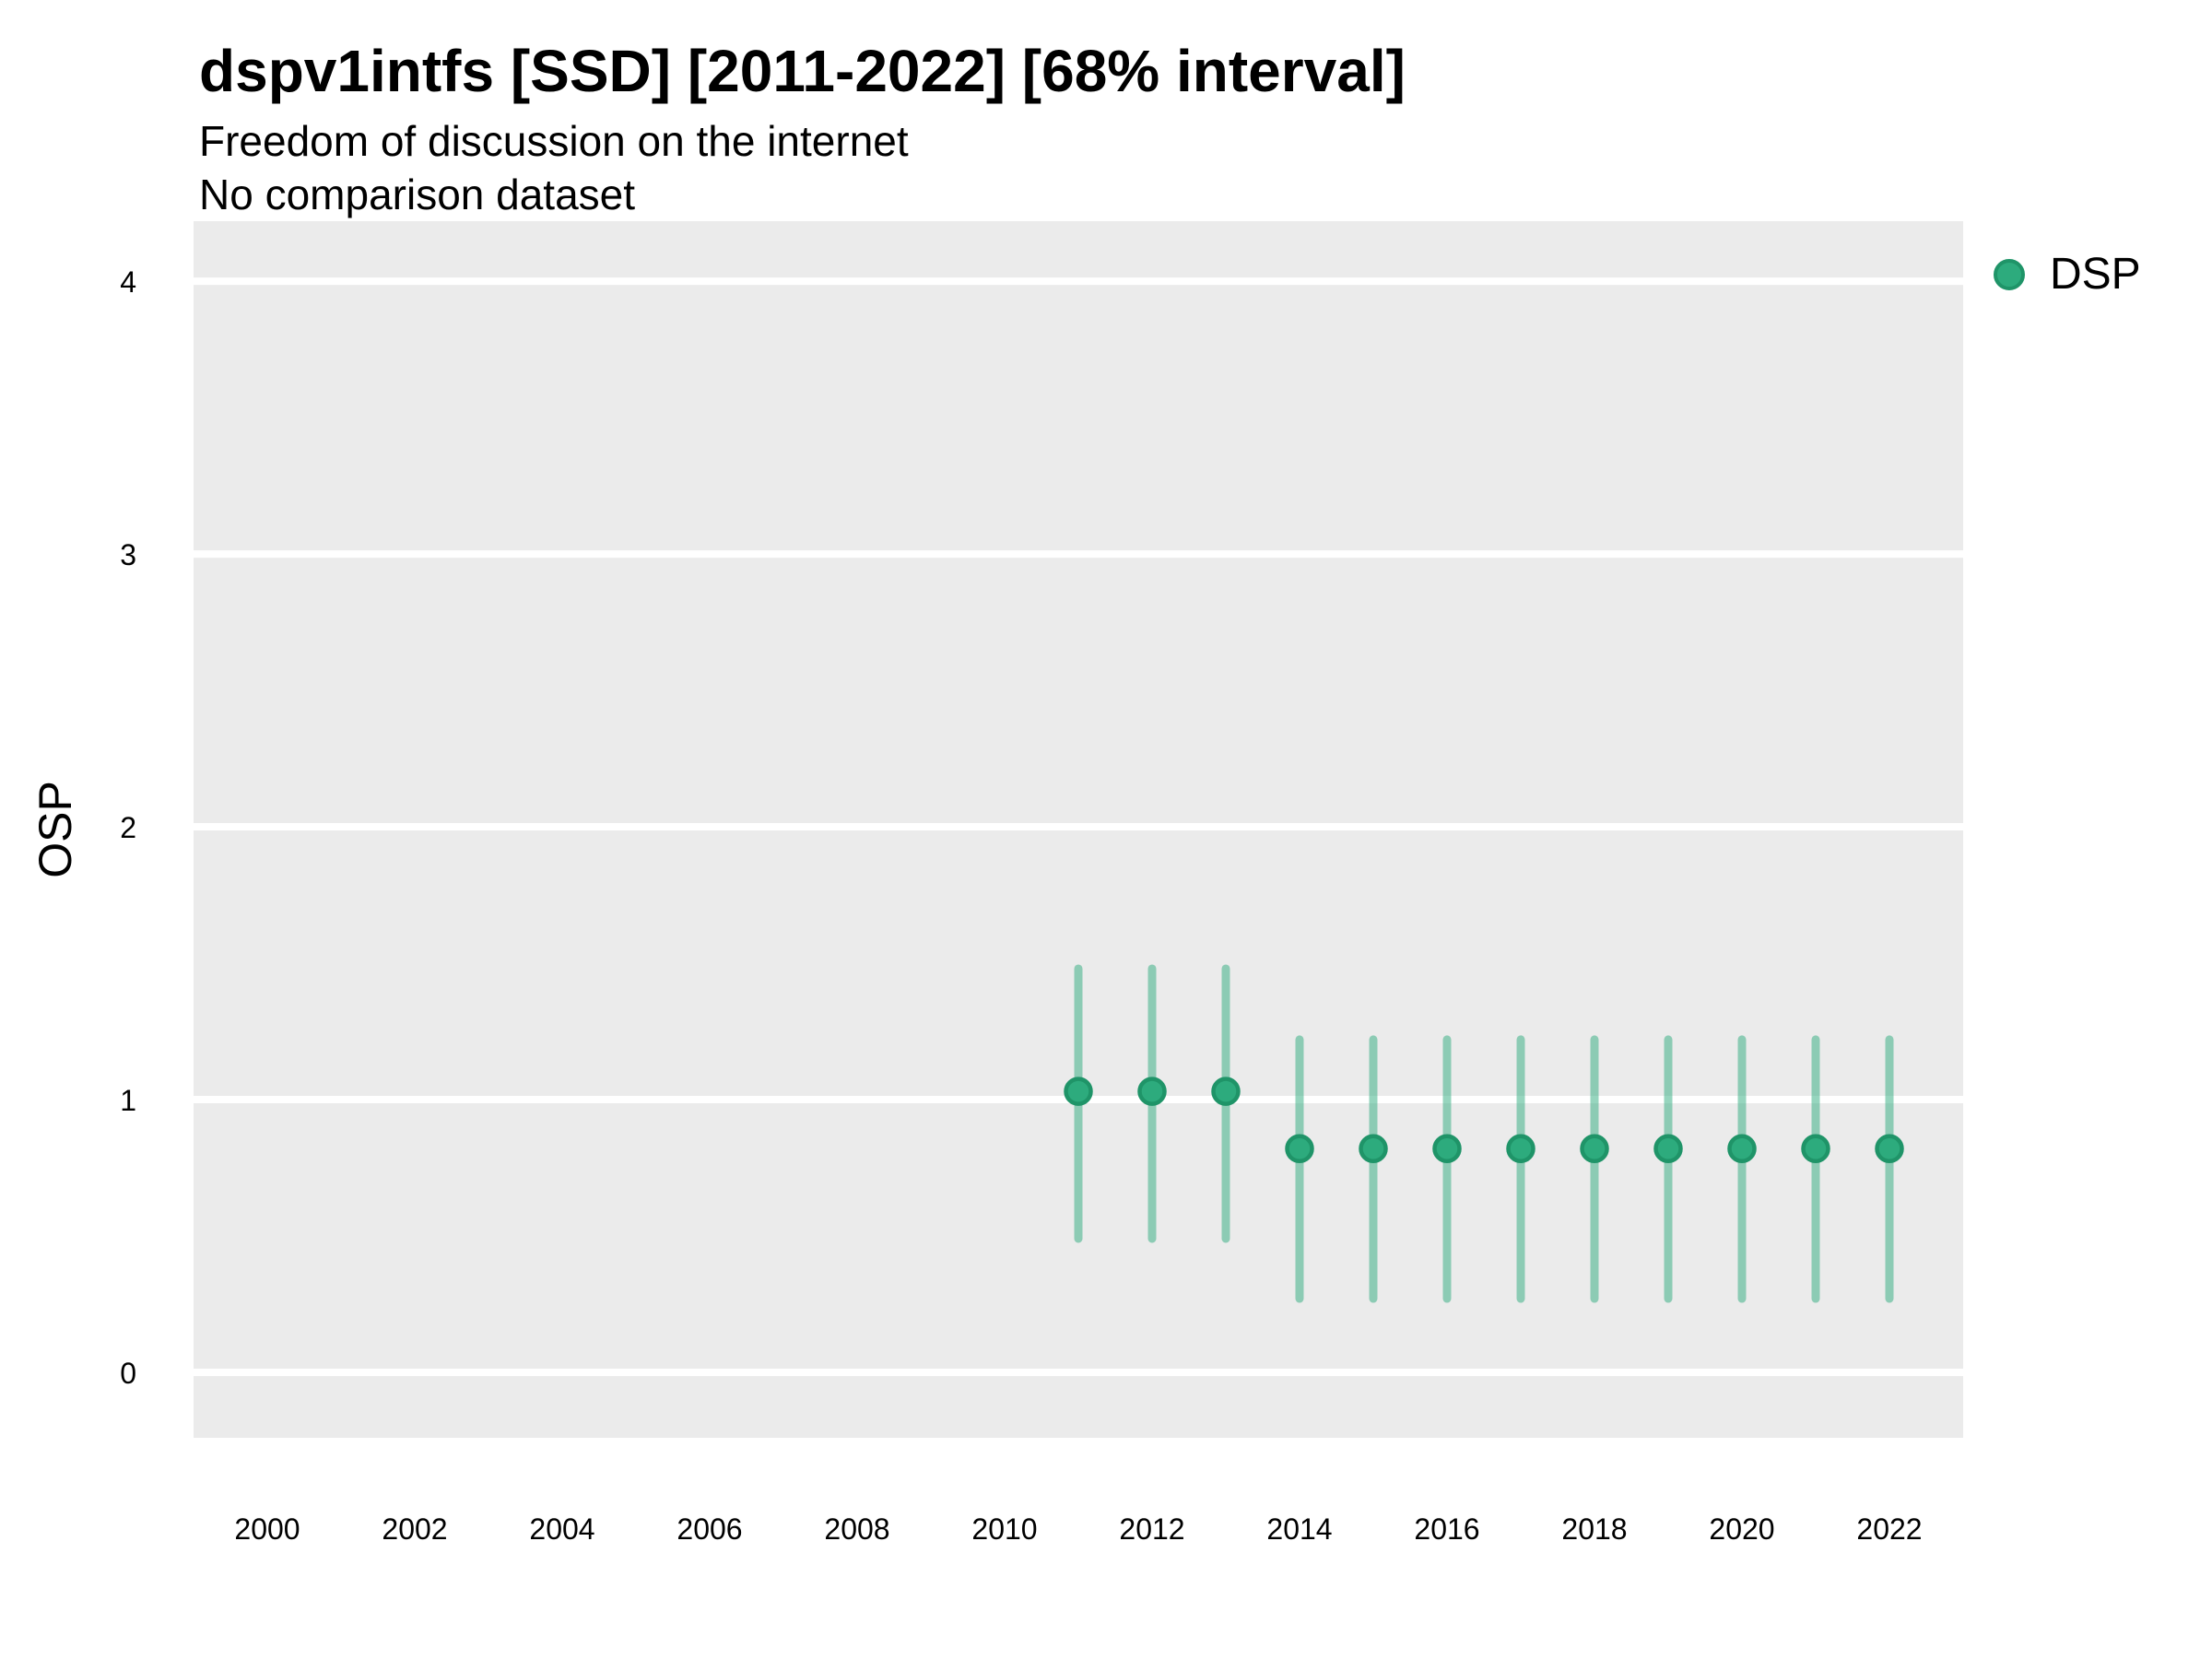  I want to click on data-point-2015, so click(1373, 1149).